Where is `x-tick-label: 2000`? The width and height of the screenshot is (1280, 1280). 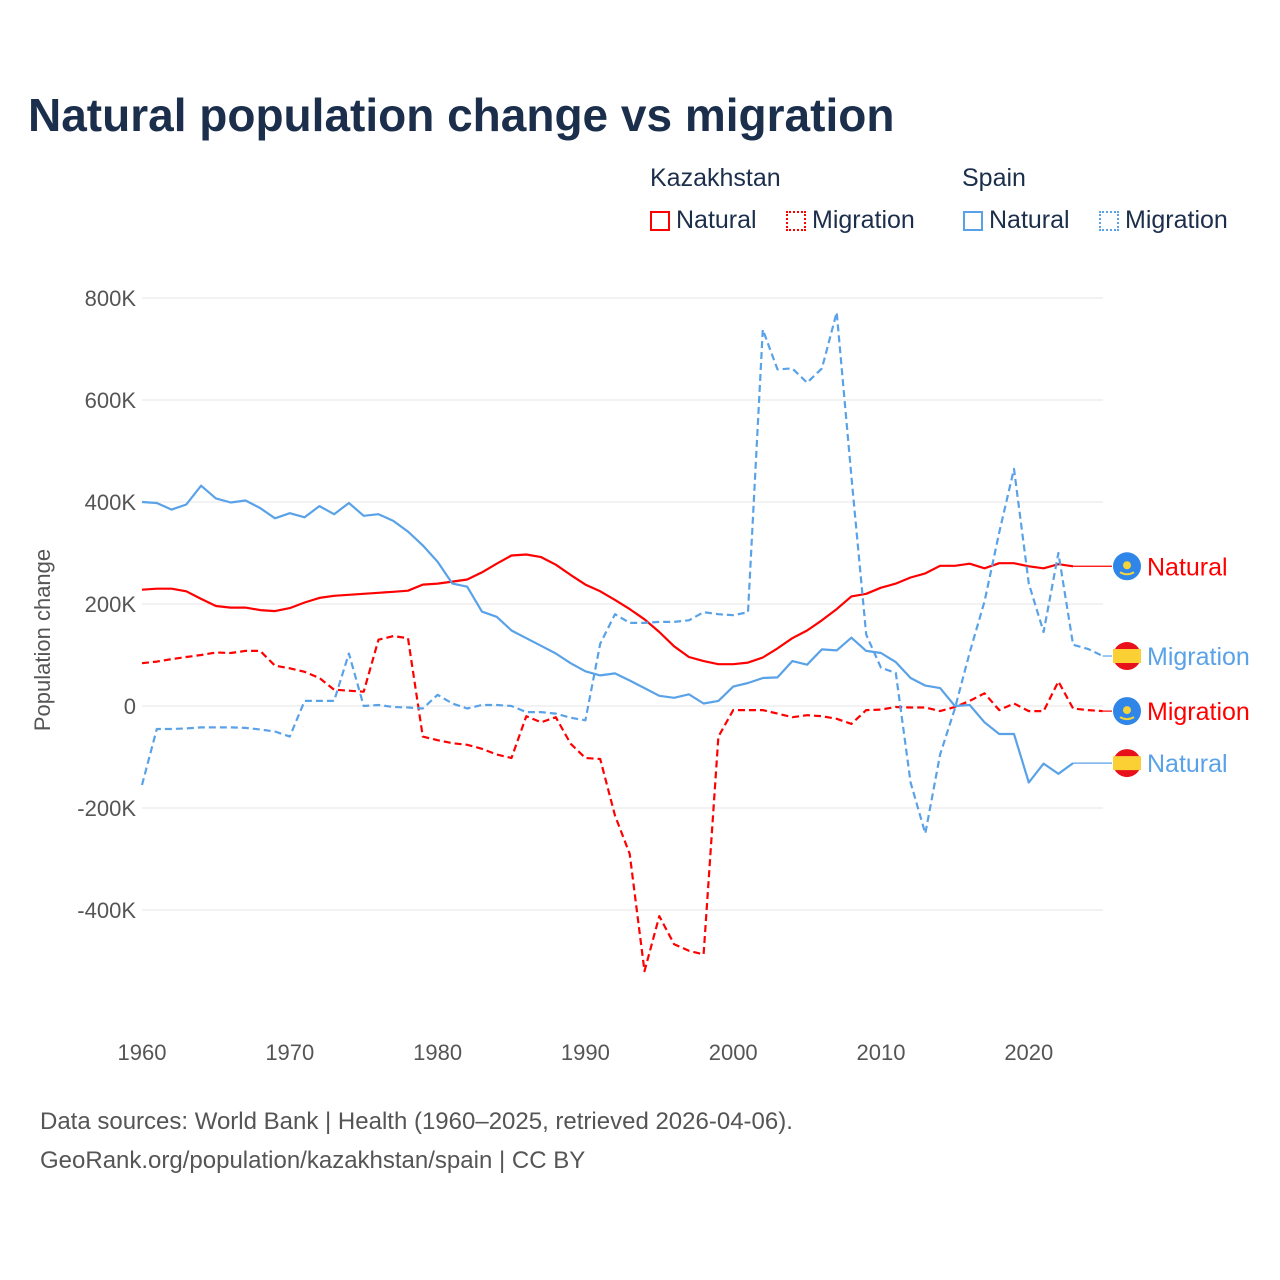 x-tick-label: 2000 is located at coordinates (733, 1052).